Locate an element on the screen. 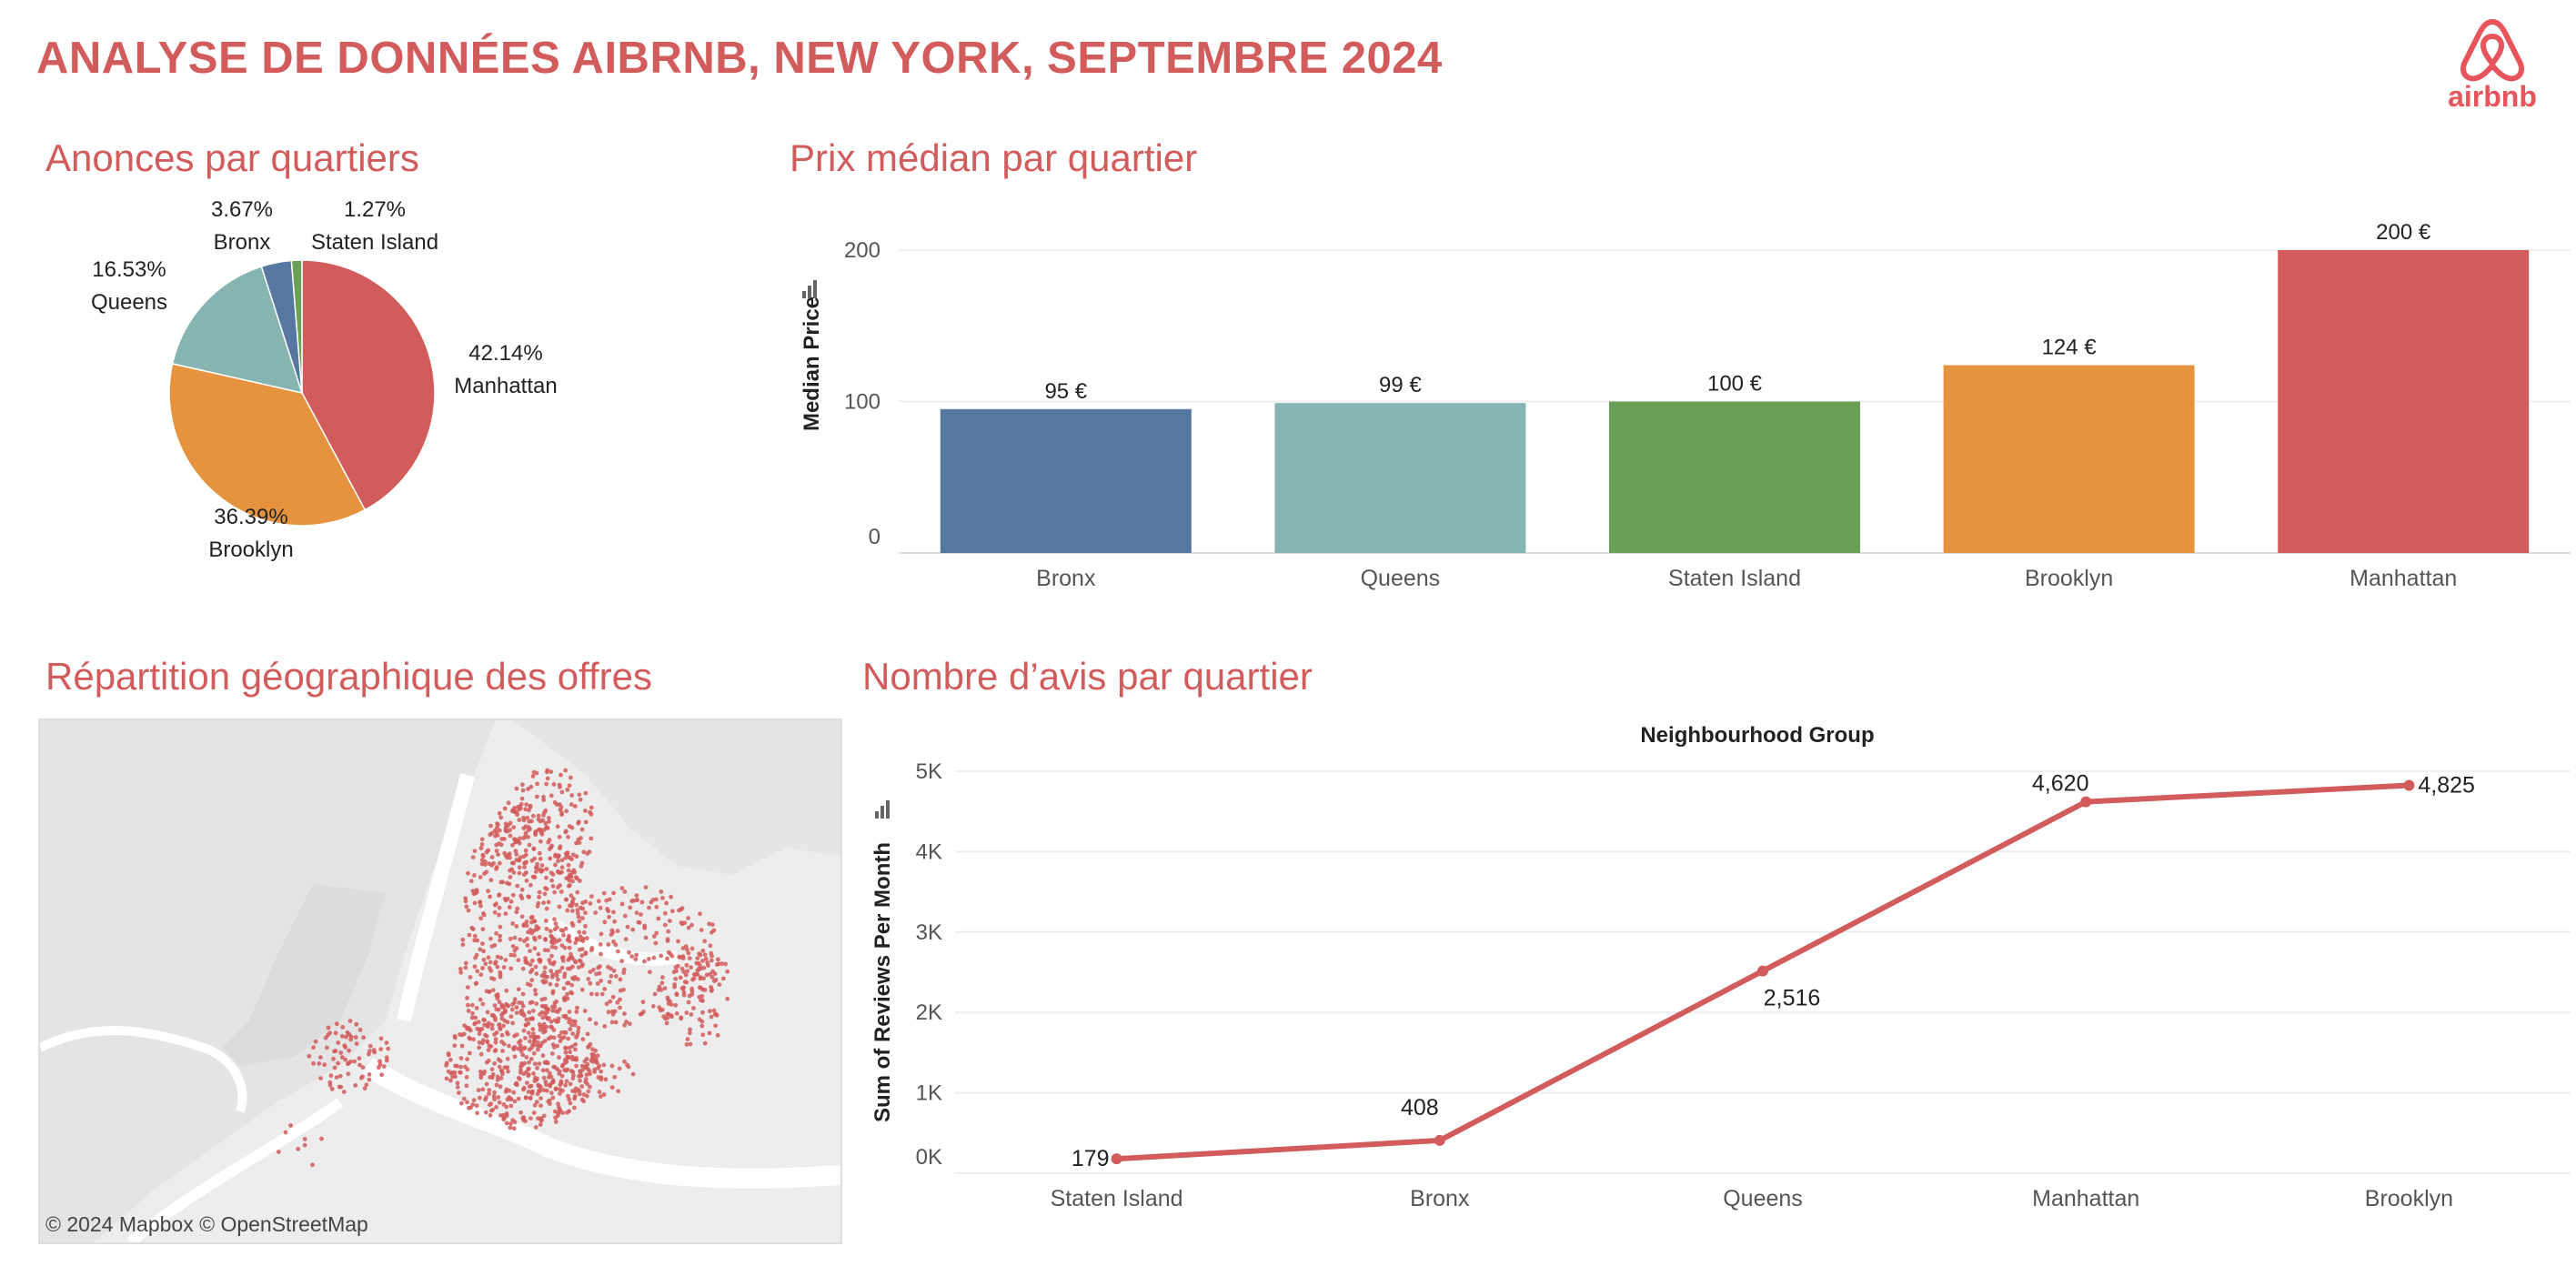 Image resolution: width=2576 pixels, height=1266 pixels. line-point-manhattan is located at coordinates (2086, 802).